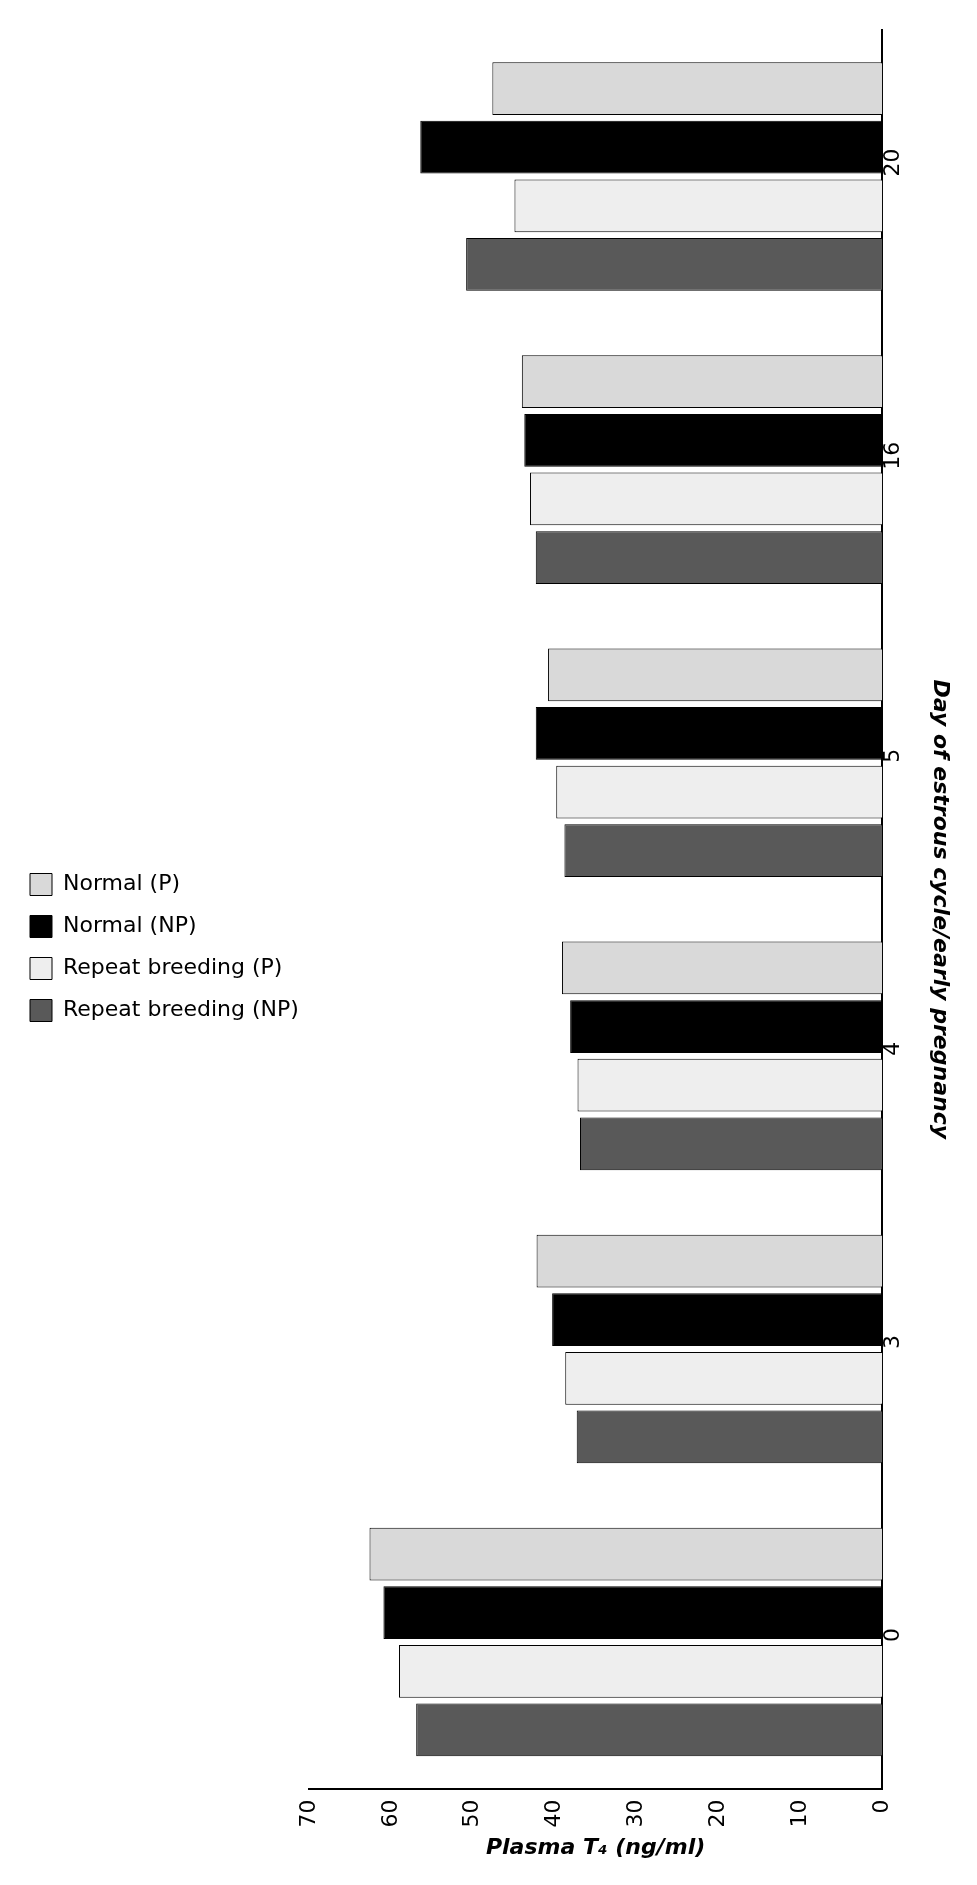  Describe the element at coordinates (635, 1813) in the screenshot. I see `x-tick-label: 30` at that location.